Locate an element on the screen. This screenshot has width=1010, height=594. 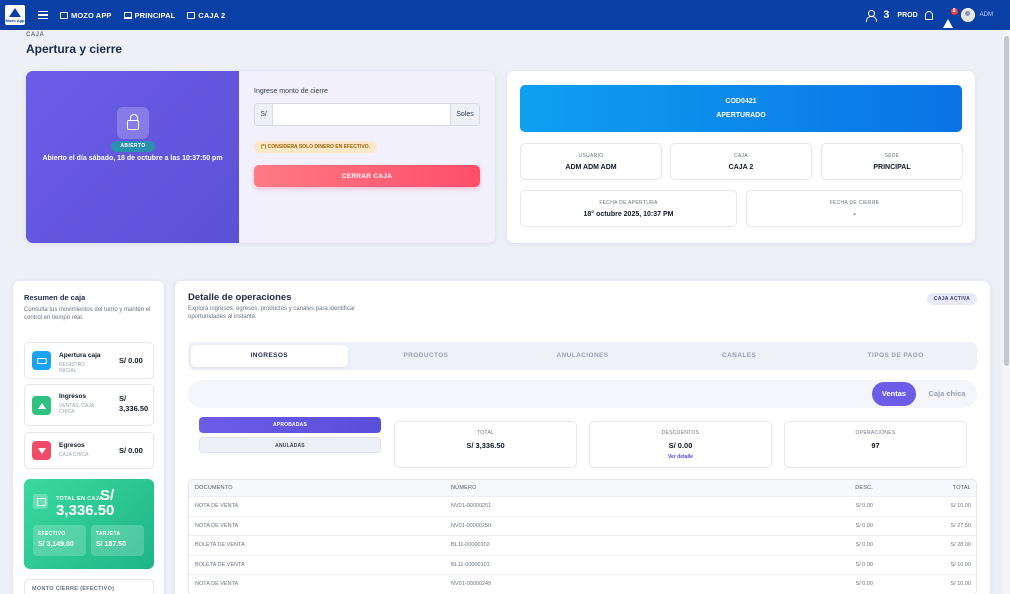
filter-ventas: Ventas is located at coordinates (894, 394).